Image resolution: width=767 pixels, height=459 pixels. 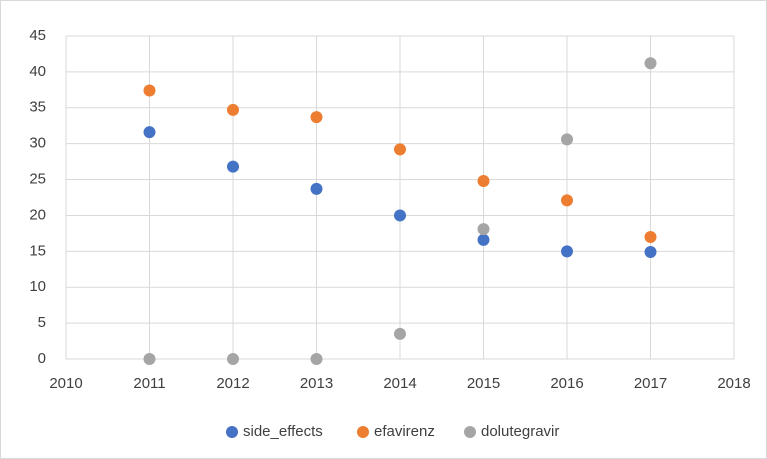 What do you see at coordinates (483, 383) in the screenshot?
I see `x-tick-label: 2015` at bounding box center [483, 383].